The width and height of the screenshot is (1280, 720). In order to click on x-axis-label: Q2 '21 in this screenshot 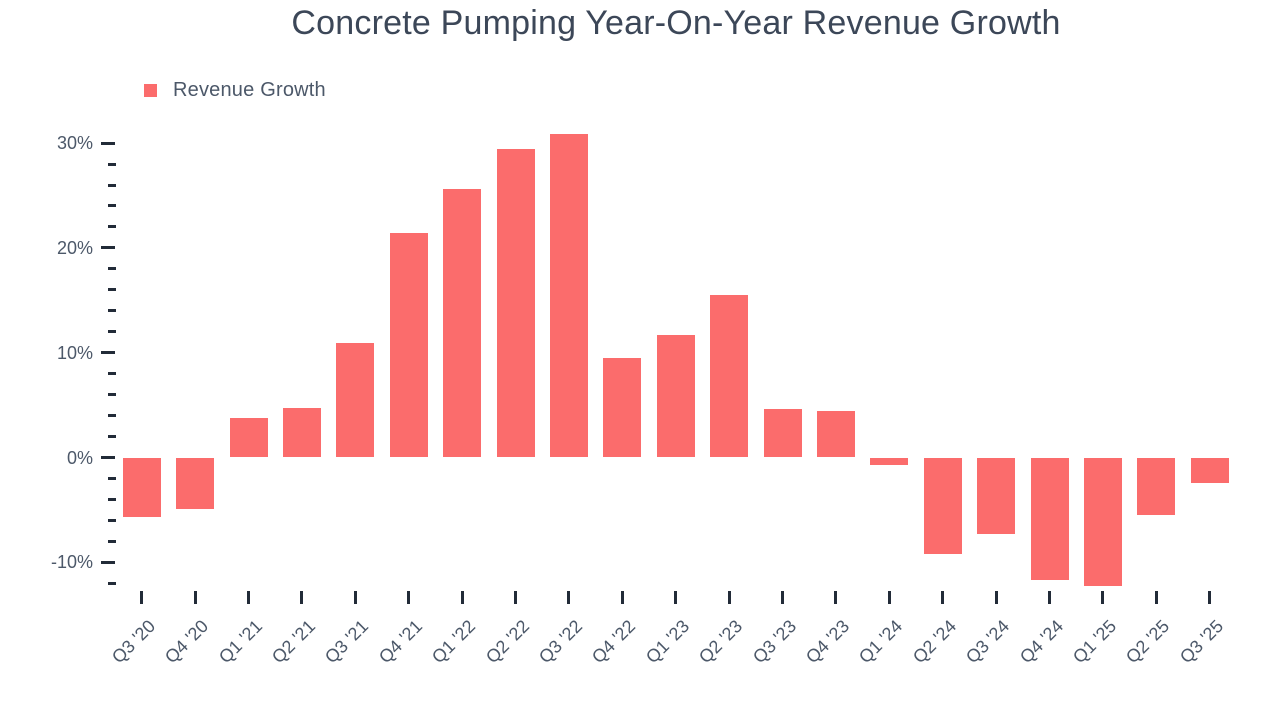, I will do `click(293, 642)`.